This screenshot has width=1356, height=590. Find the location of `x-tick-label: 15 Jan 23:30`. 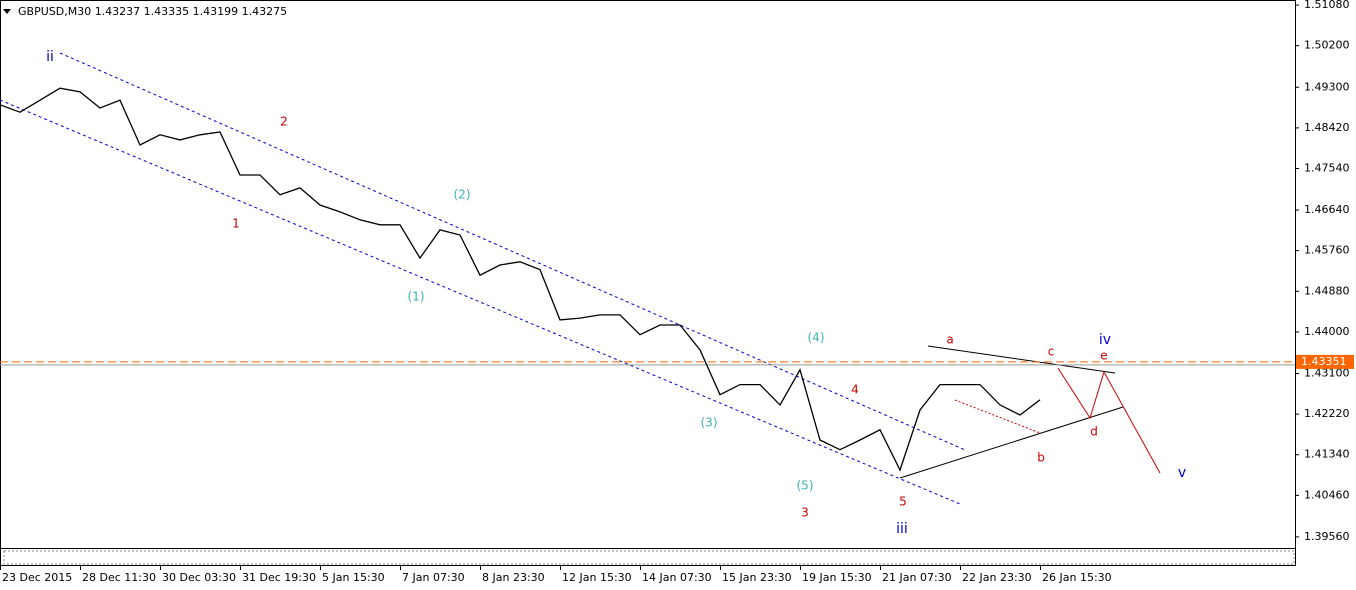

x-tick-label: 15 Jan 23:30 is located at coordinates (757, 577).